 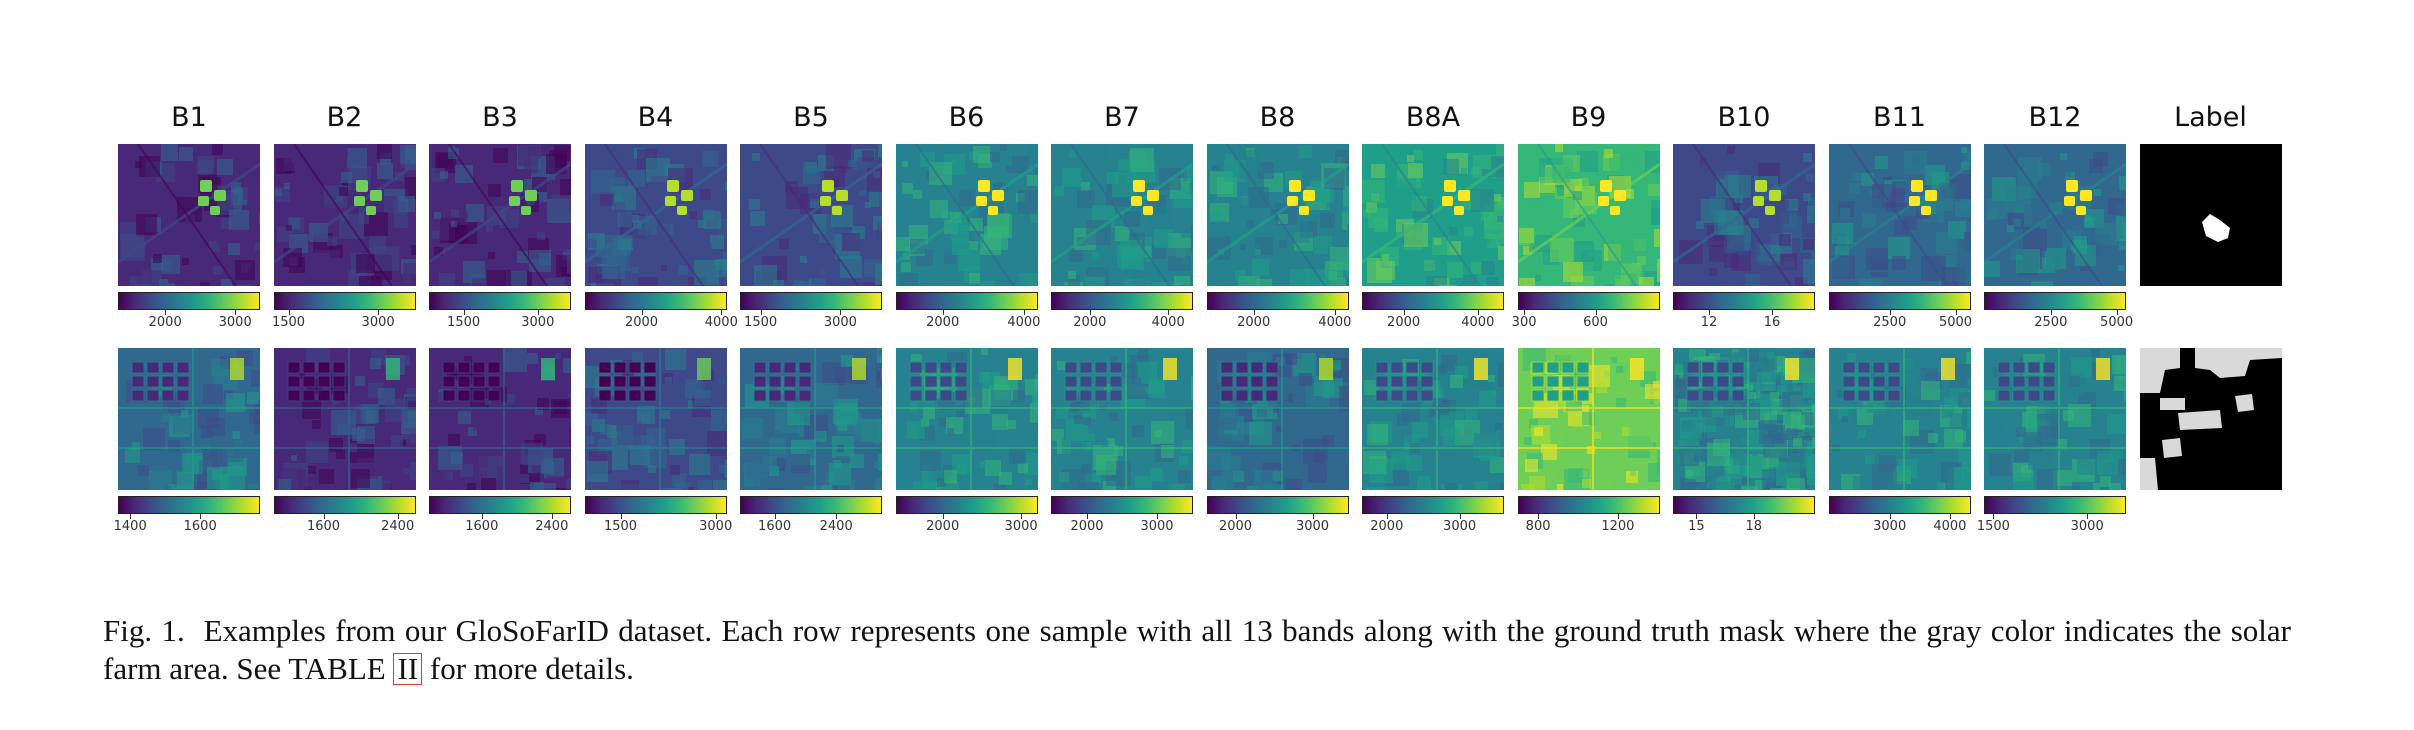 What do you see at coordinates (1122, 505) in the screenshot?
I see `colorbar-b7-row2` at bounding box center [1122, 505].